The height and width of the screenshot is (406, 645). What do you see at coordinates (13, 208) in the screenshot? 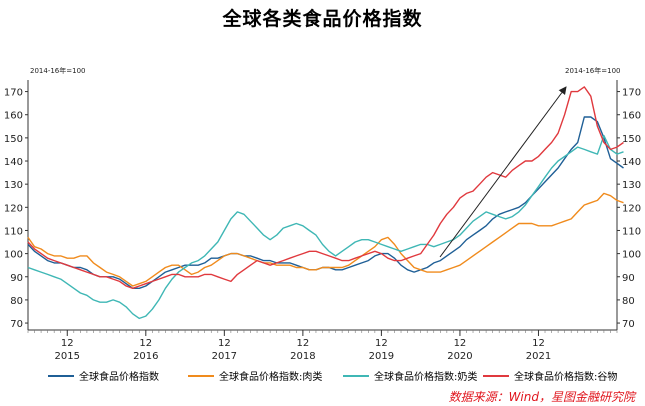
I see `y-tick-label-left: 120` at bounding box center [13, 208].